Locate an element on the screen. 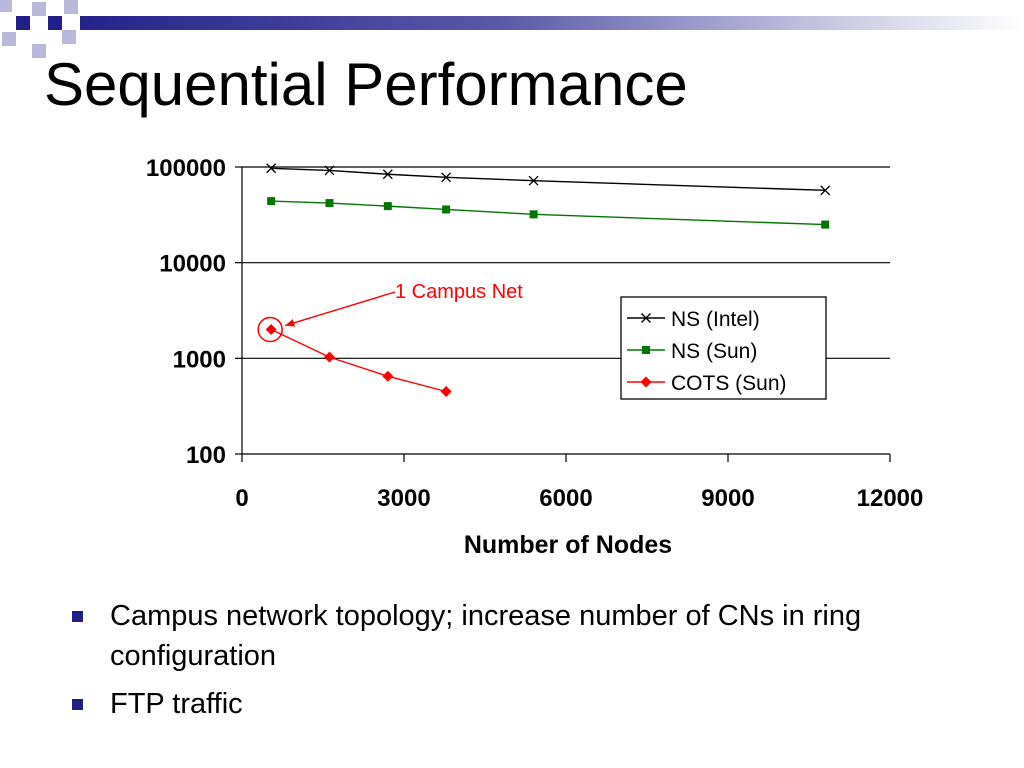  annotation-group: 1 Campus Net is located at coordinates (390, 312).